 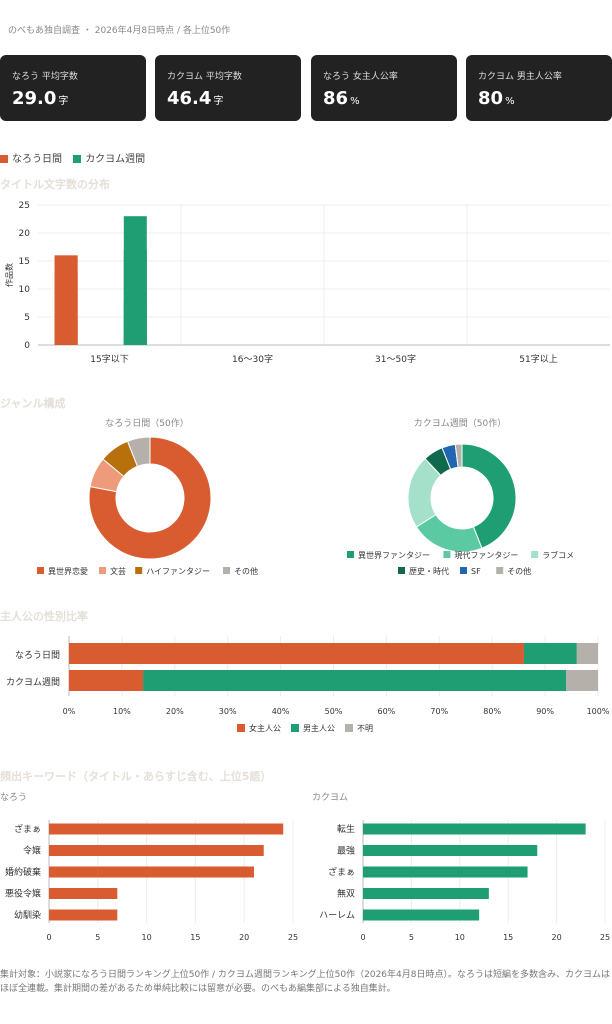 I want to click on kpi-card-narou-female: なろう 女主人公率 86%, so click(x=384, y=88).